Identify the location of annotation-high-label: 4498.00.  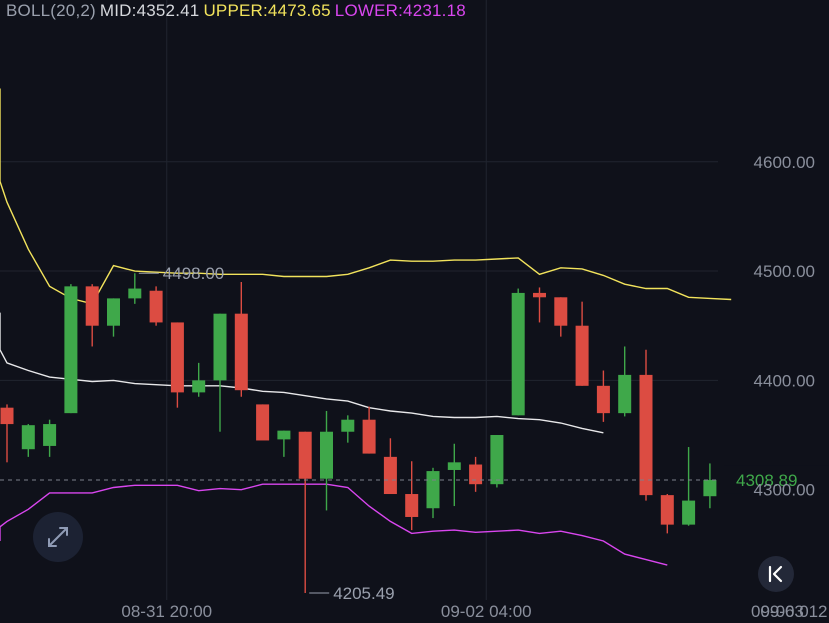
(193, 273).